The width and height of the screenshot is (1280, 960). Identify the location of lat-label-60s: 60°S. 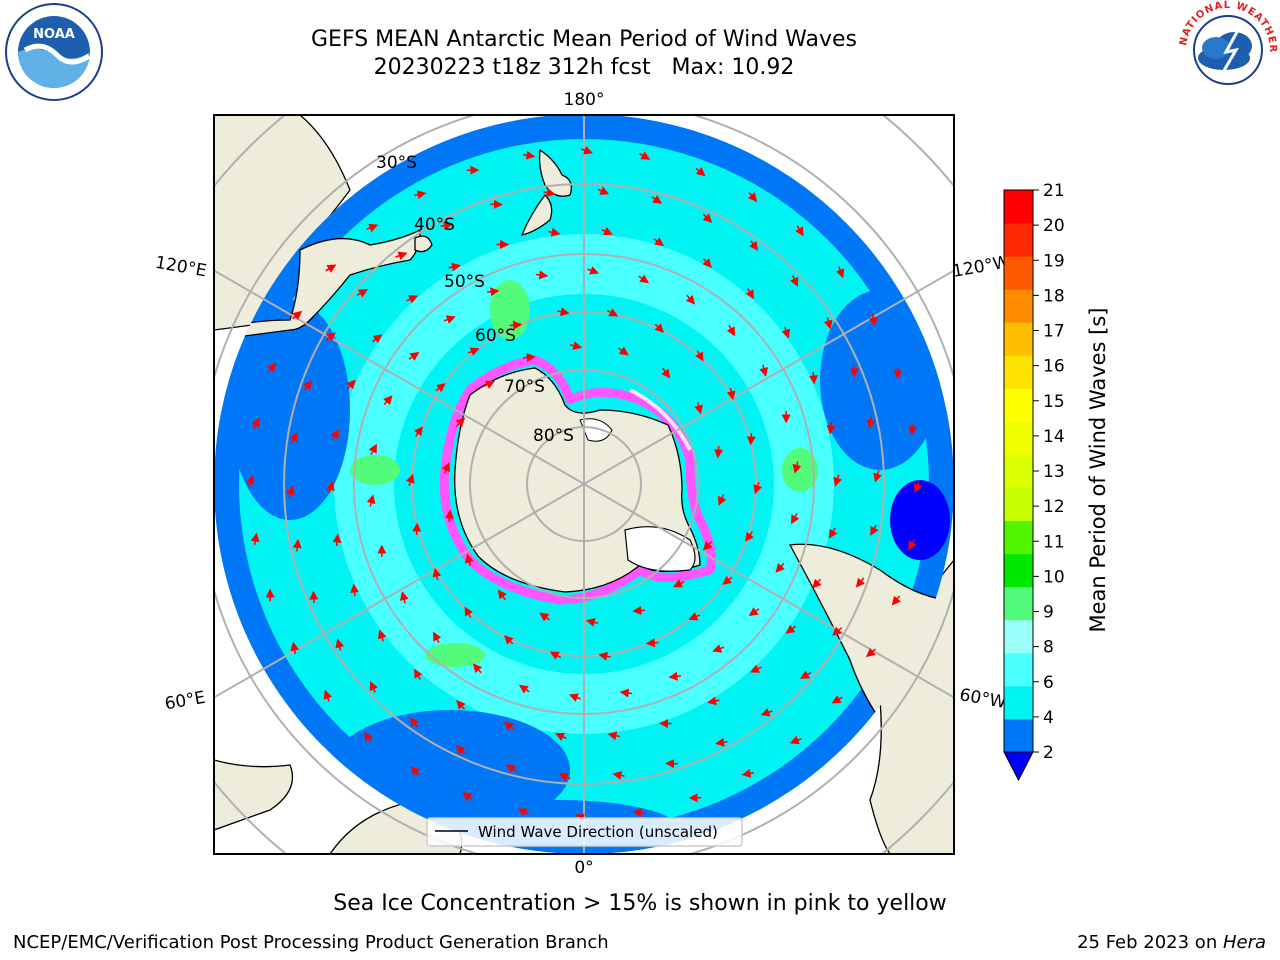
(495, 336).